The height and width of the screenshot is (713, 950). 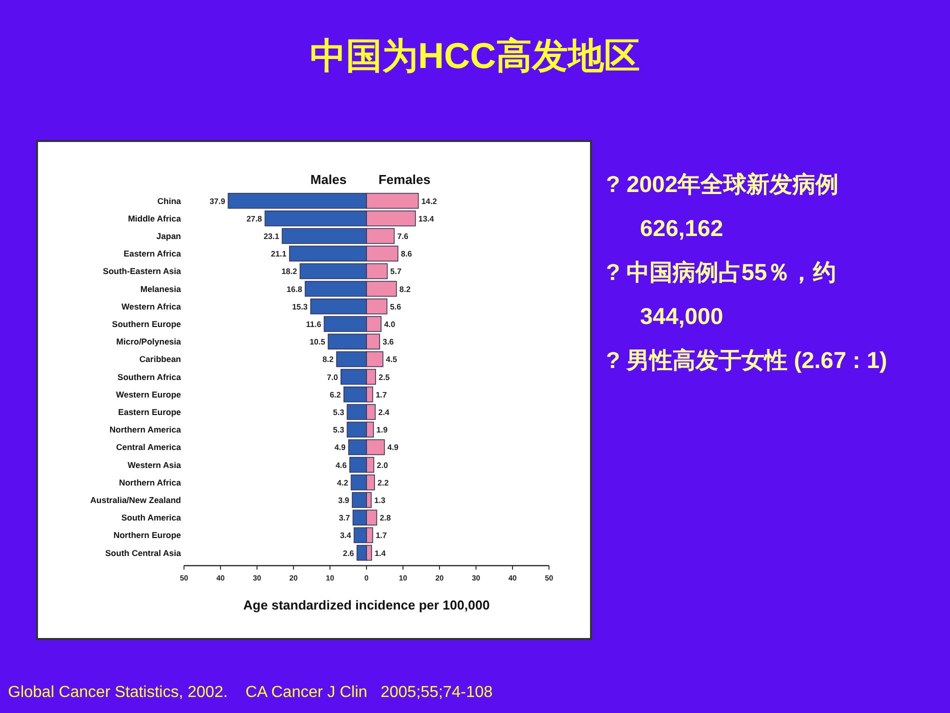 What do you see at coordinates (161, 289) in the screenshot?
I see `y-tick-label: Melanesia` at bounding box center [161, 289].